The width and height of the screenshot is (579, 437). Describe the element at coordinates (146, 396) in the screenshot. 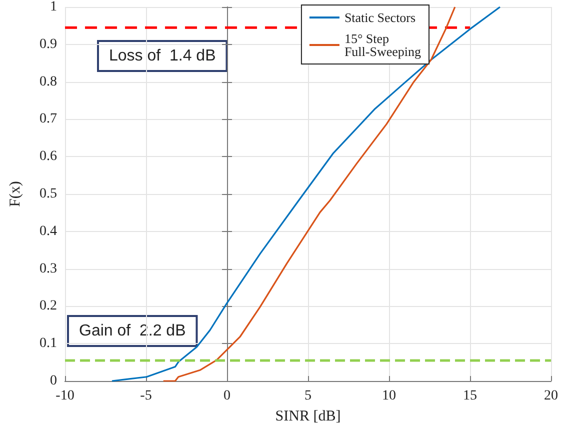

I see `x-tick-label: -5` at that location.